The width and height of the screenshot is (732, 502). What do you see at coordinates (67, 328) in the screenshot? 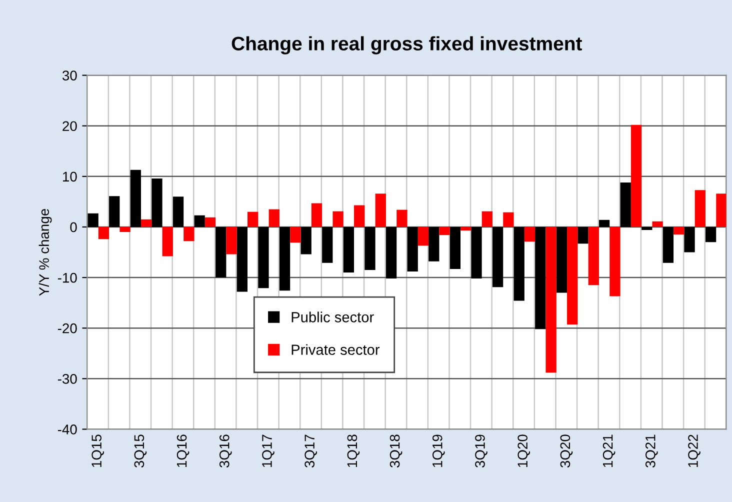
I see `y-tick-label: -20` at bounding box center [67, 328].